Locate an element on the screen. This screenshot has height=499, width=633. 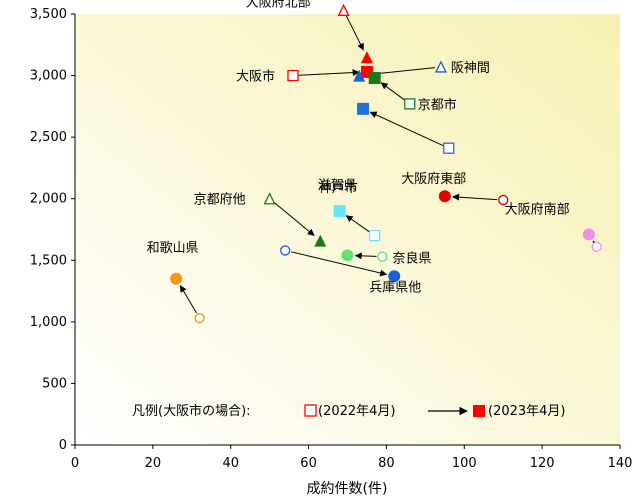
point-label: 大阪府北部 is located at coordinates (278, 5).